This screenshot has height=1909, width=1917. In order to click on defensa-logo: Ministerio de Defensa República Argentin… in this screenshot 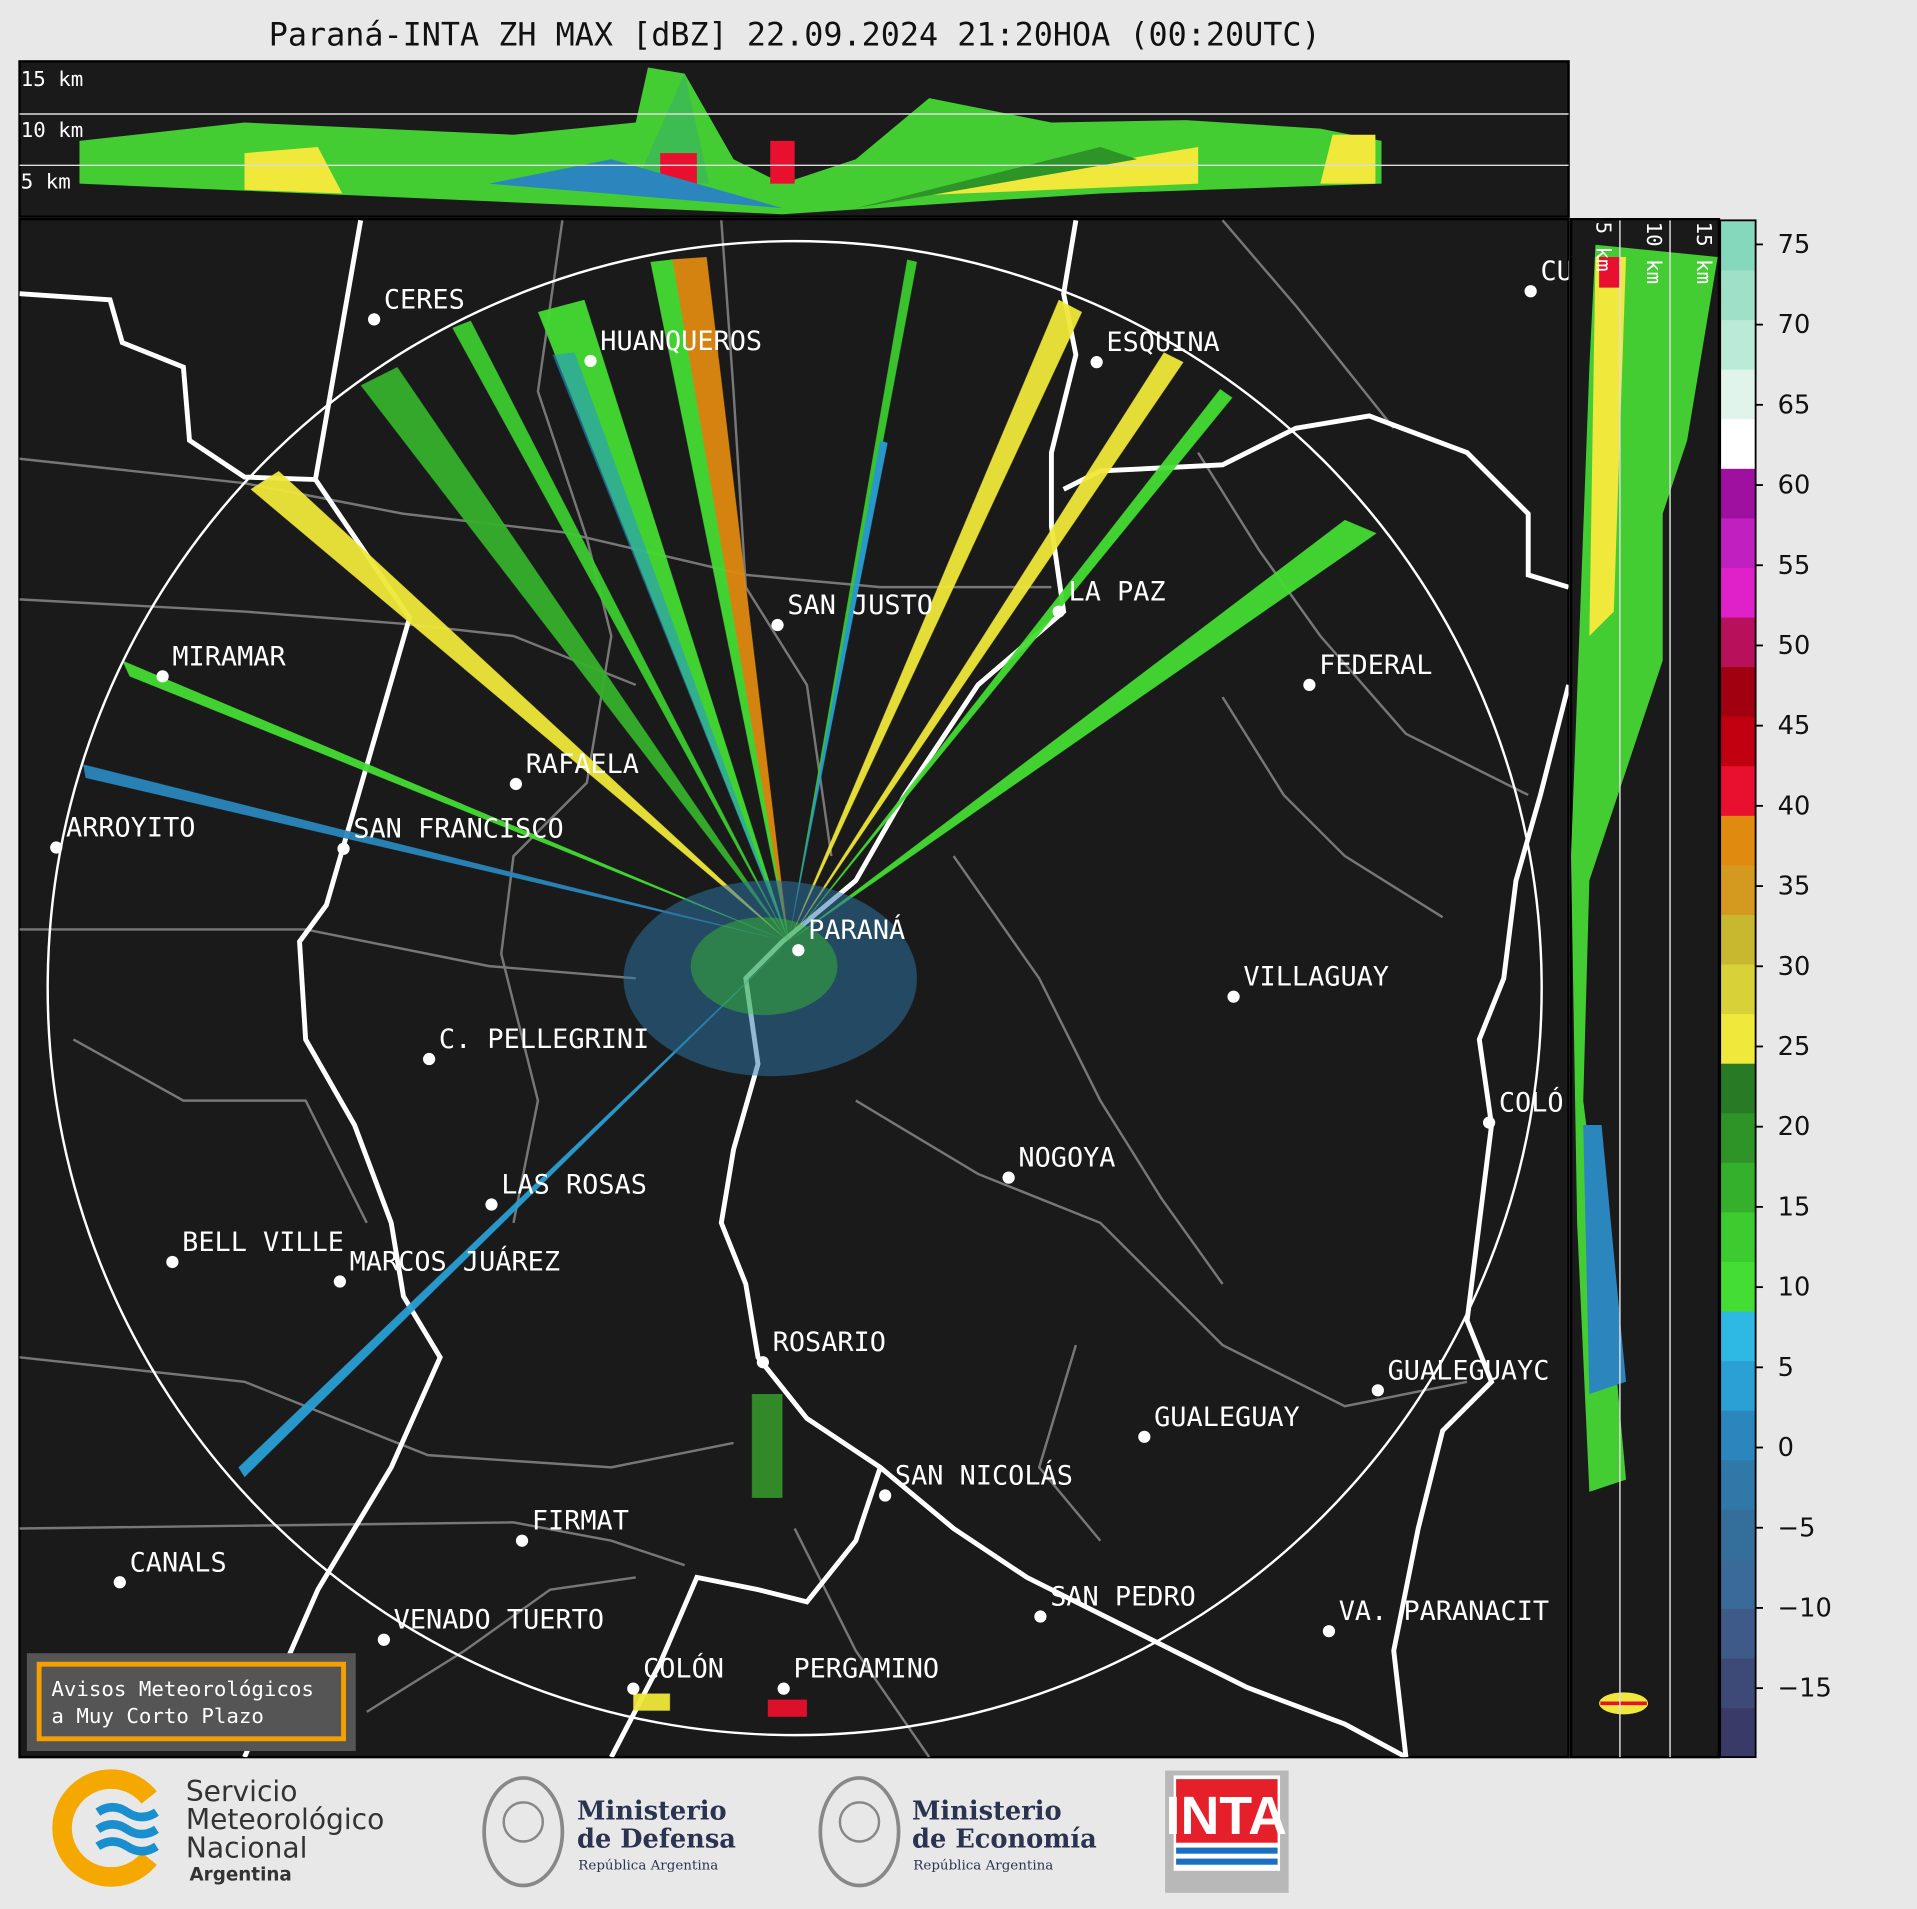, I will do `click(609, 1832)`.